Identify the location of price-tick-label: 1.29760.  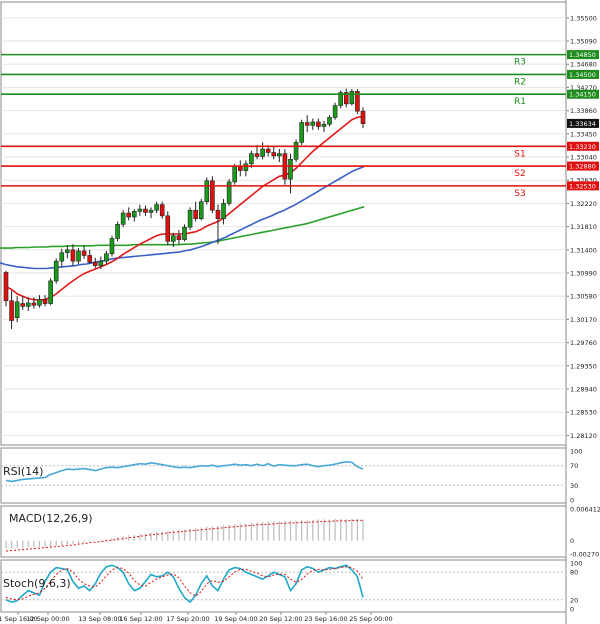
(583, 343).